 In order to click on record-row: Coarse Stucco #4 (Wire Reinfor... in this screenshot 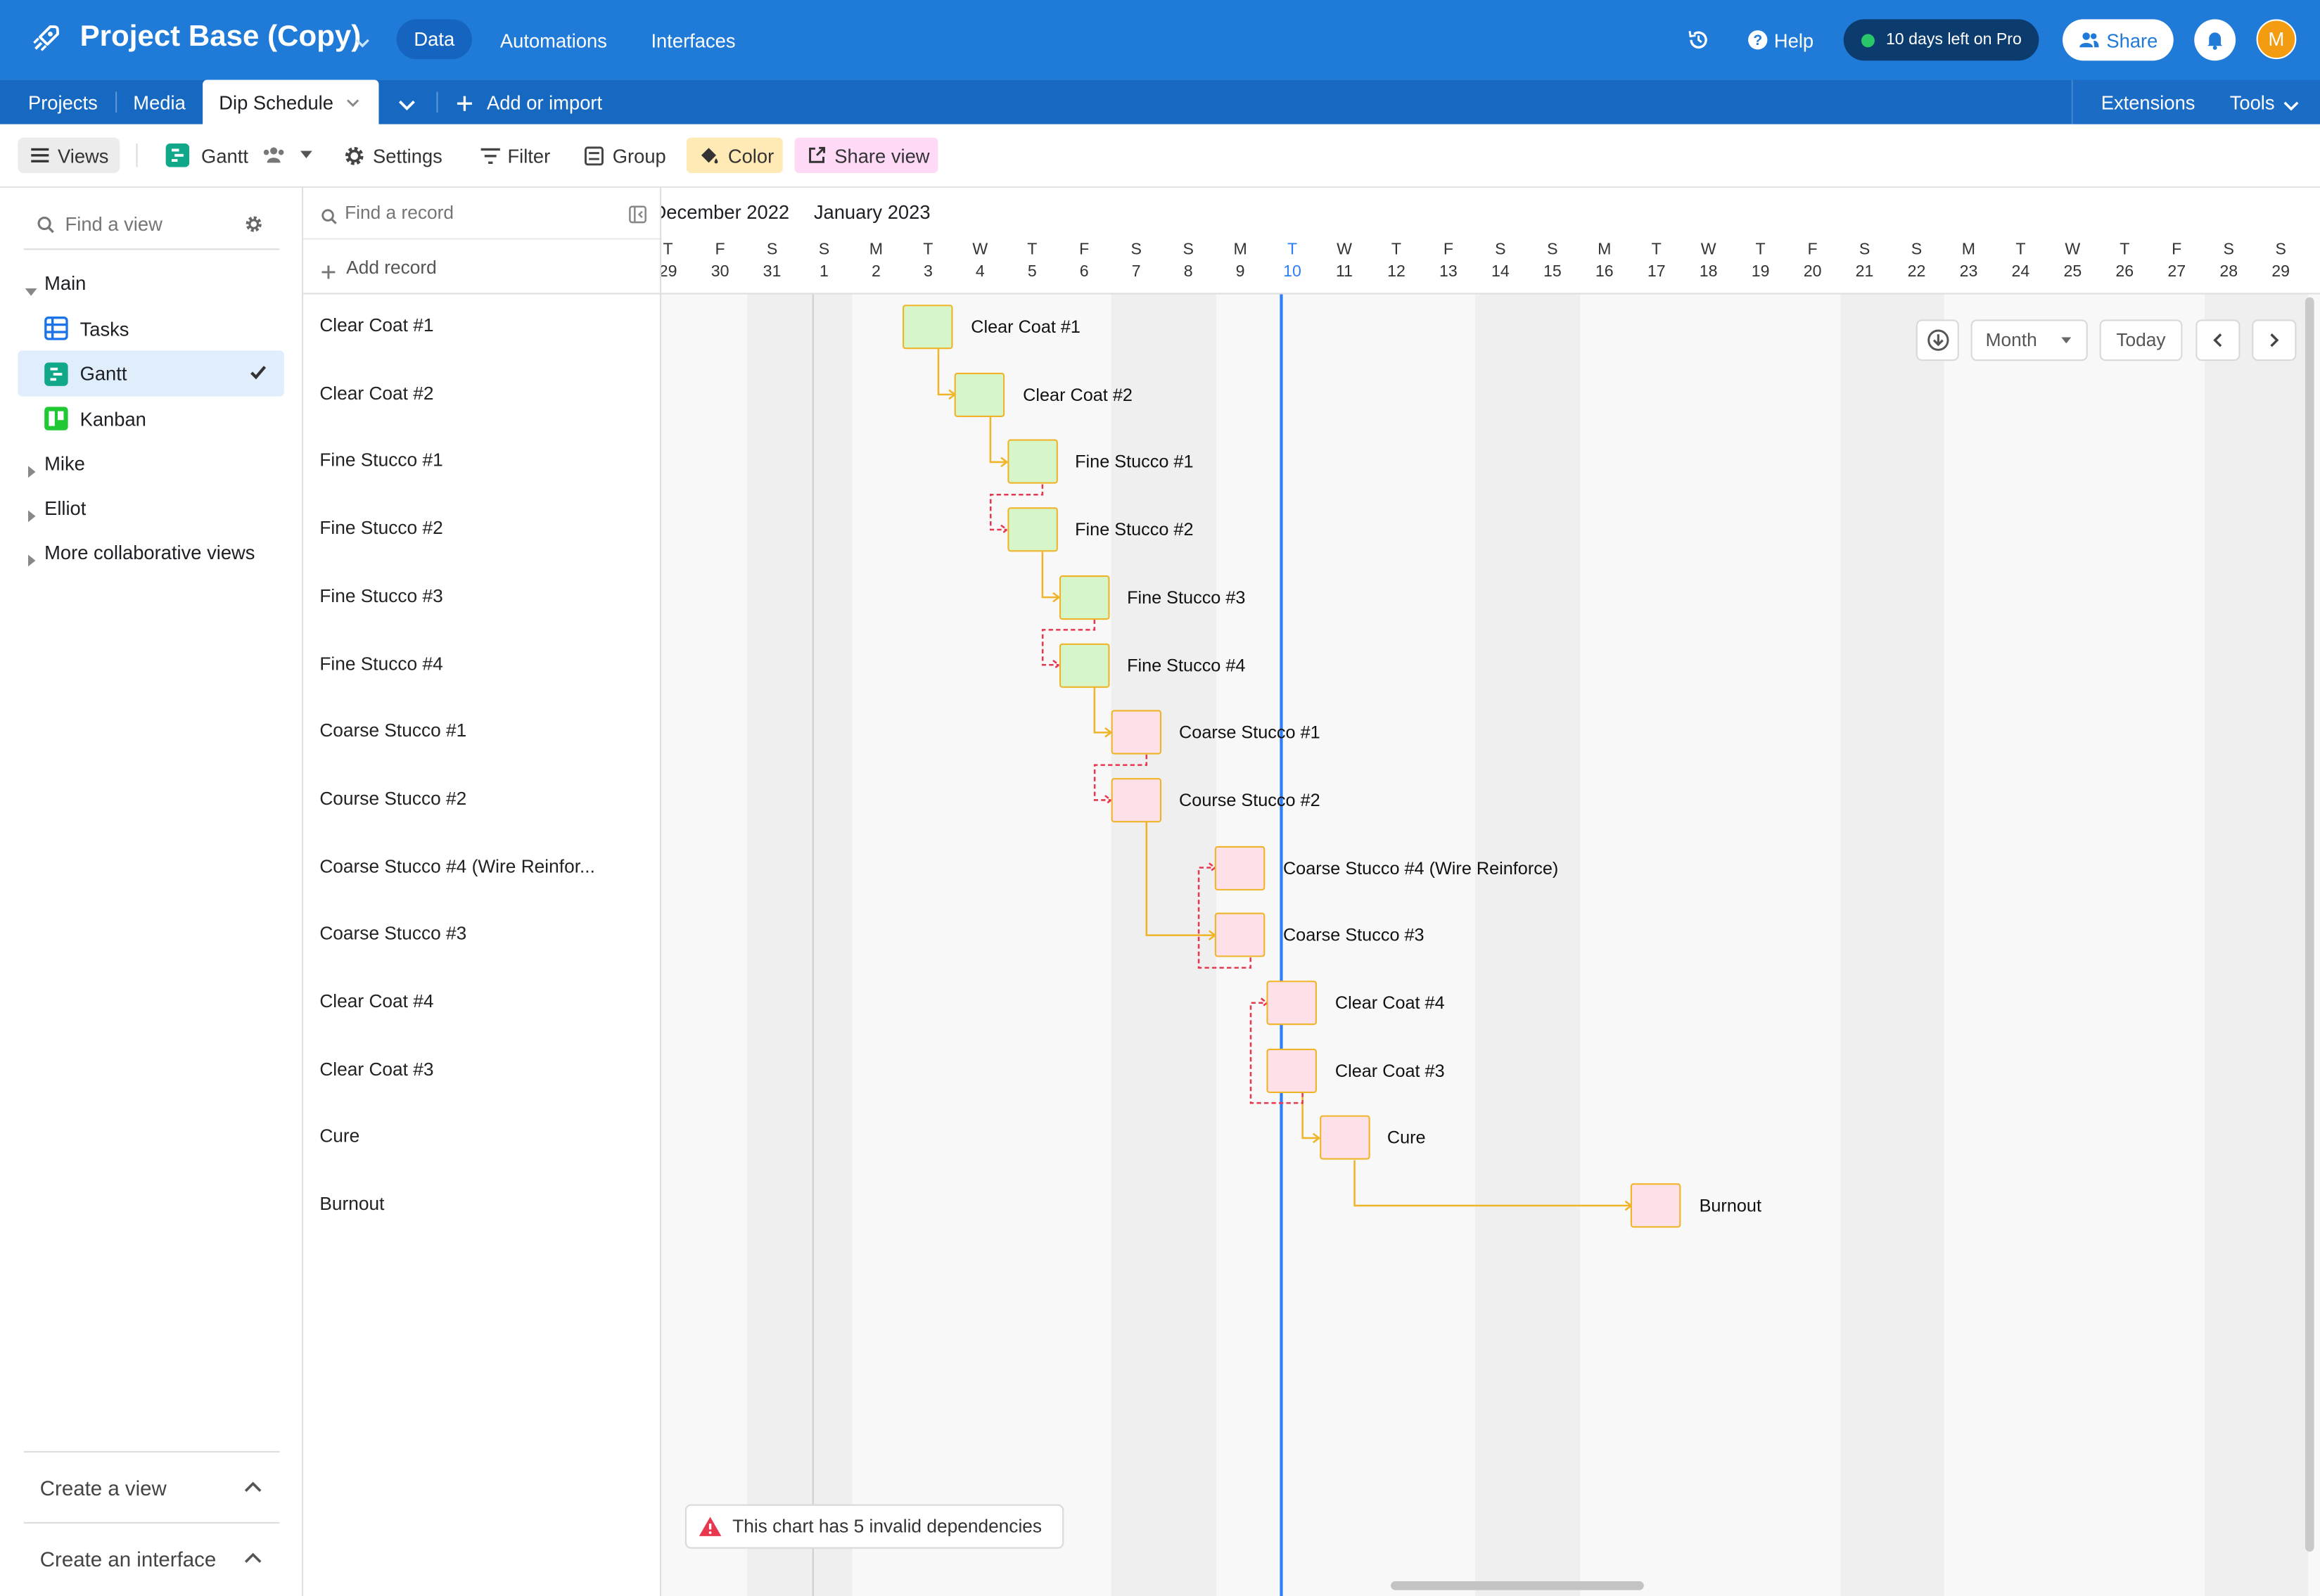, I will do `click(457, 866)`.